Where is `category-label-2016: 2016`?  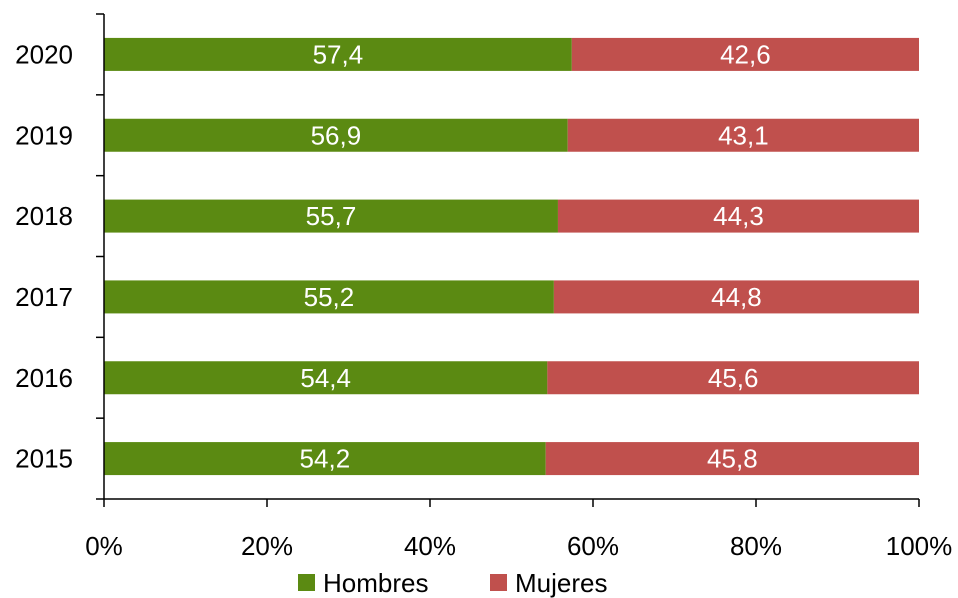 category-label-2016: 2016 is located at coordinates (44, 378).